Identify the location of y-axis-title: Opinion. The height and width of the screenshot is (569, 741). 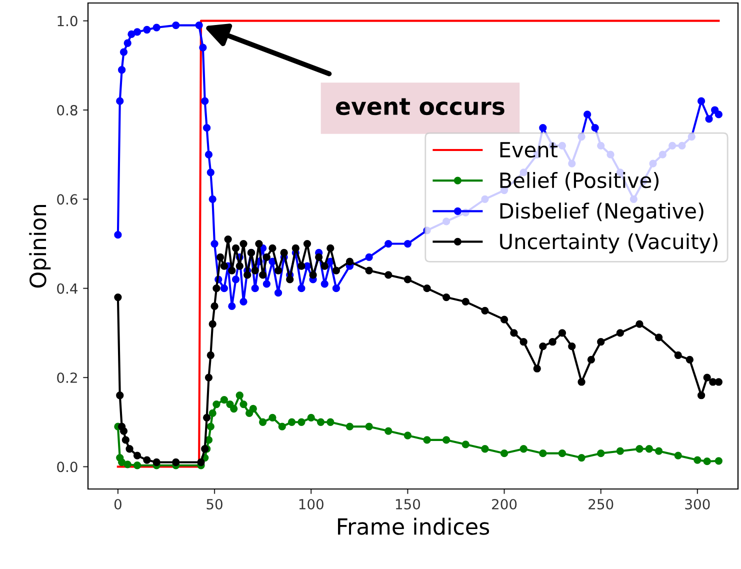
(40, 246).